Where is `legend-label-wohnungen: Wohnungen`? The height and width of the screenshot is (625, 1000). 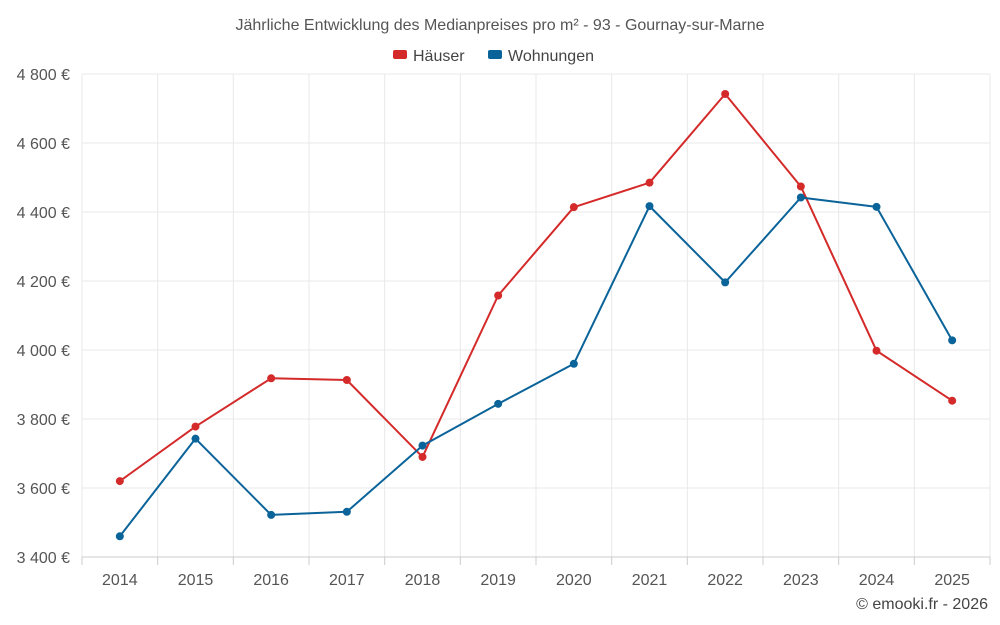
legend-label-wohnungen: Wohnungen is located at coordinates (551, 56).